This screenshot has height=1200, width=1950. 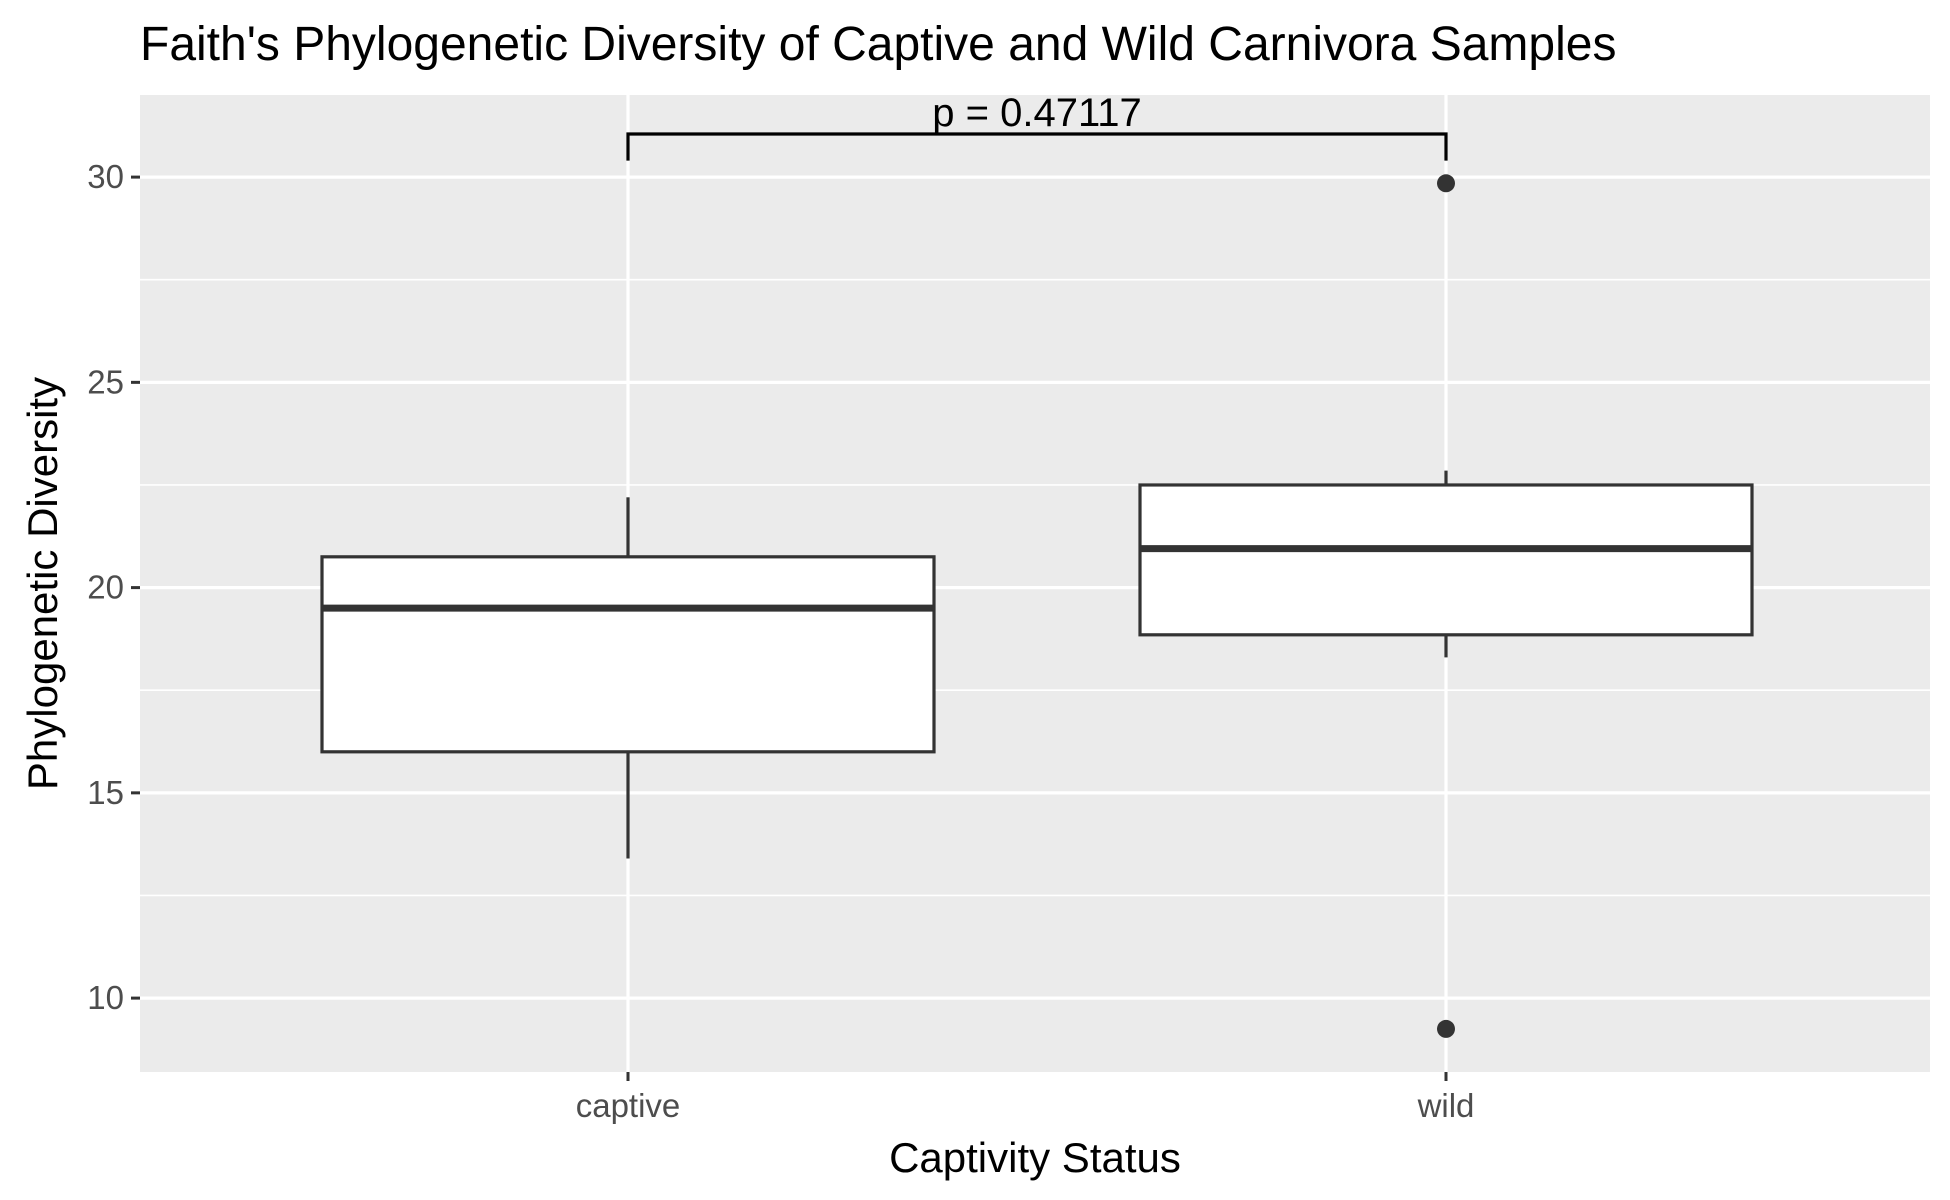 What do you see at coordinates (1035, 1157) in the screenshot?
I see `x-axis-title: Captivity Status` at bounding box center [1035, 1157].